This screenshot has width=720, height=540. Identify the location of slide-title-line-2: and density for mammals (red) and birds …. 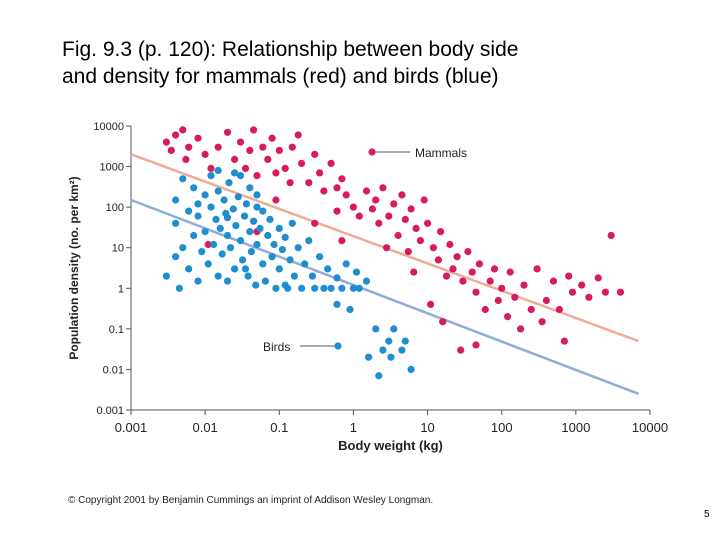
(280, 76).